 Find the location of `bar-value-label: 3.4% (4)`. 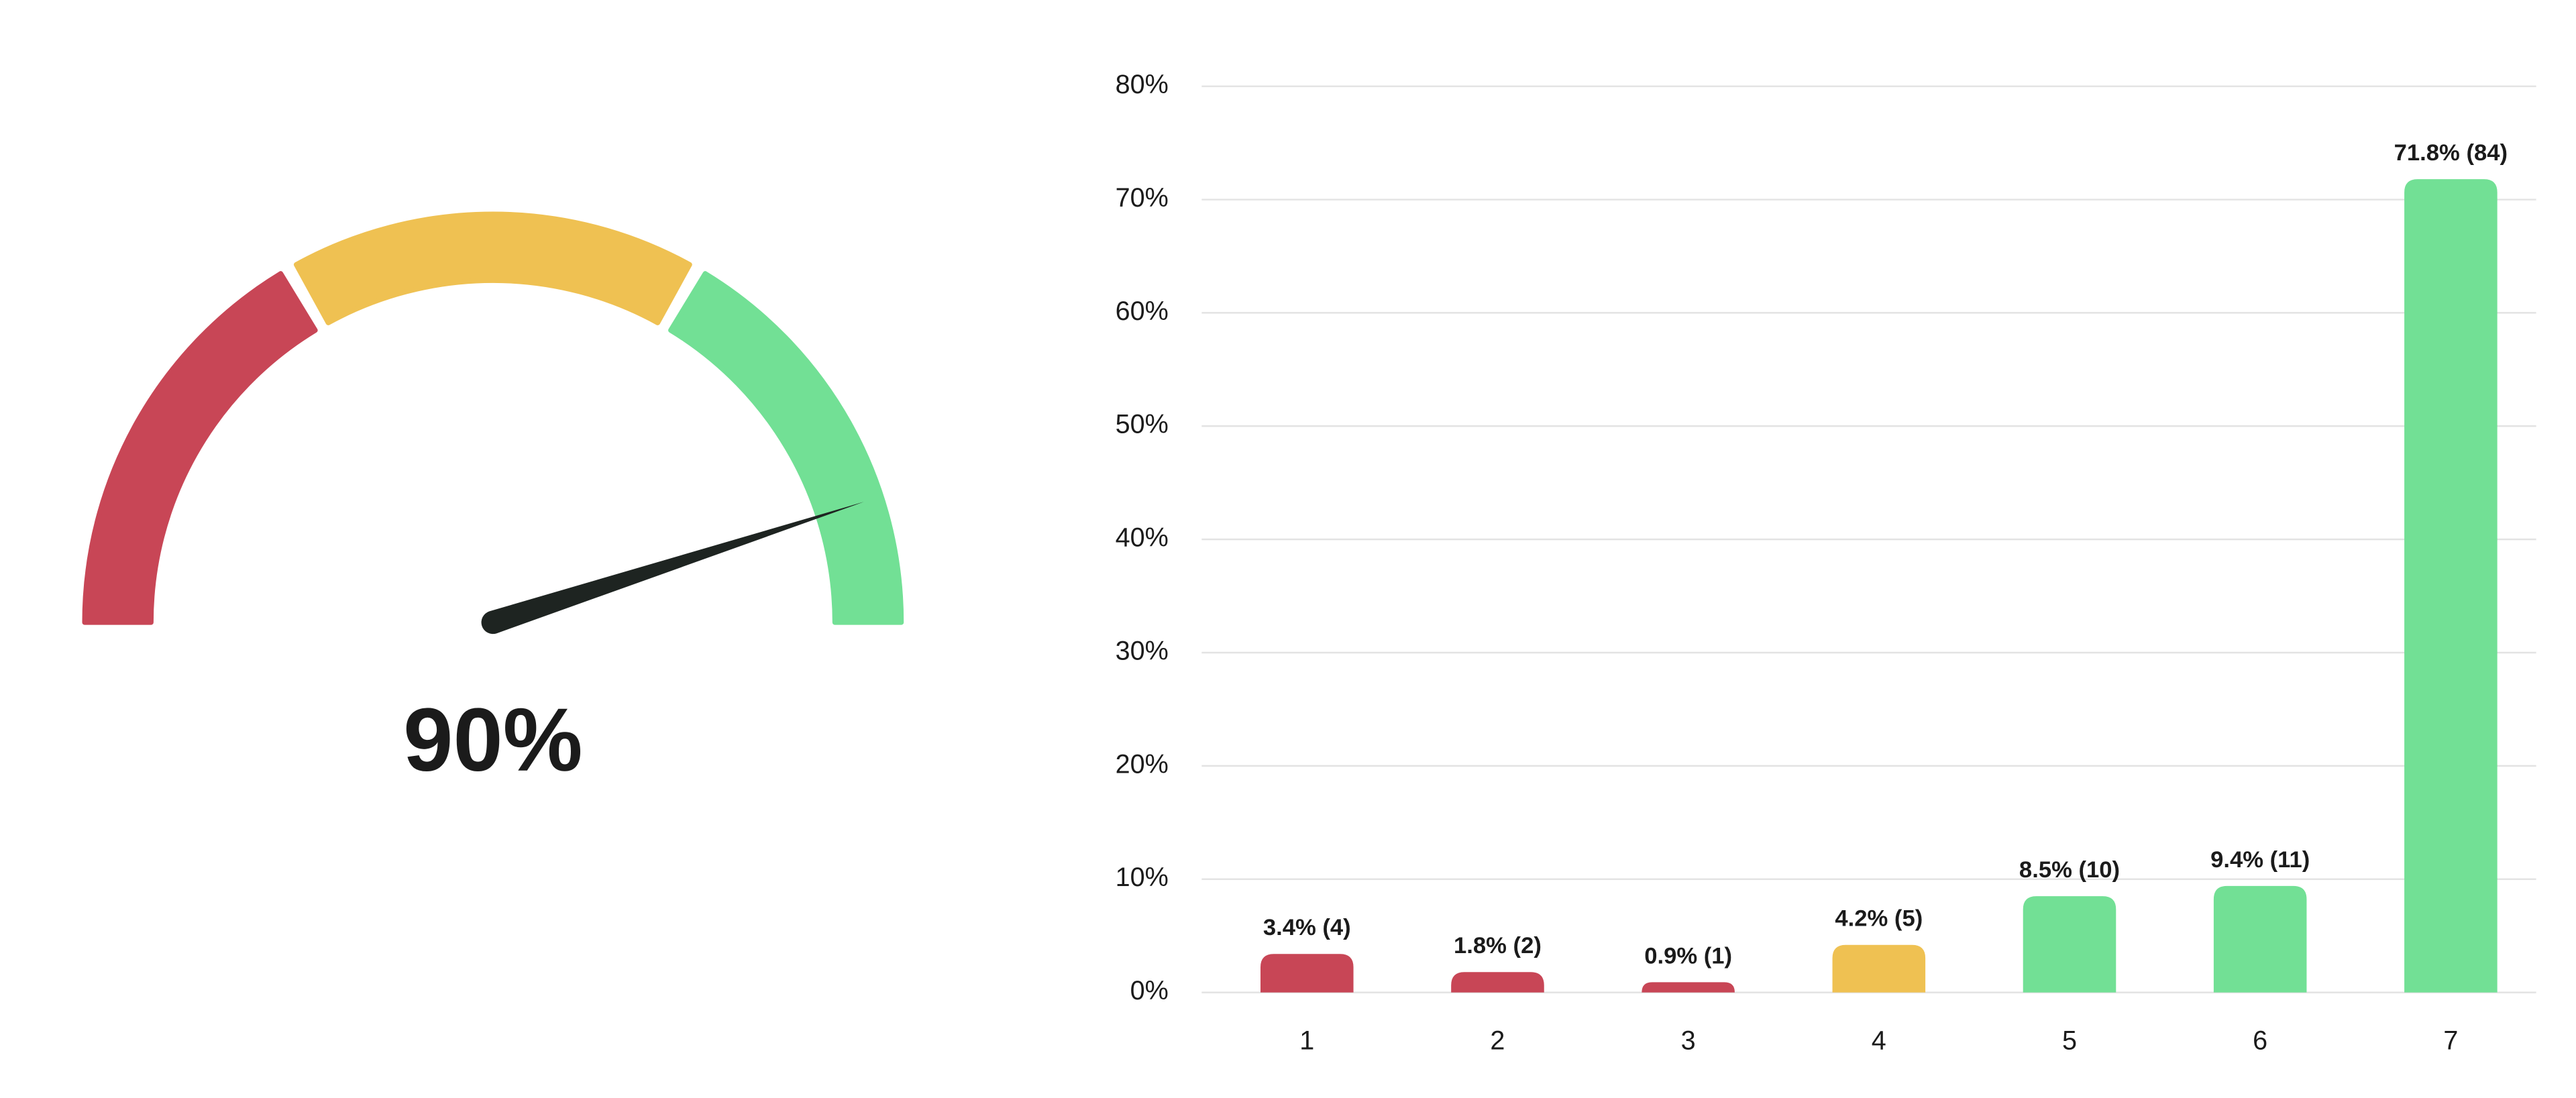

bar-value-label: 3.4% (4) is located at coordinates (1307, 927).